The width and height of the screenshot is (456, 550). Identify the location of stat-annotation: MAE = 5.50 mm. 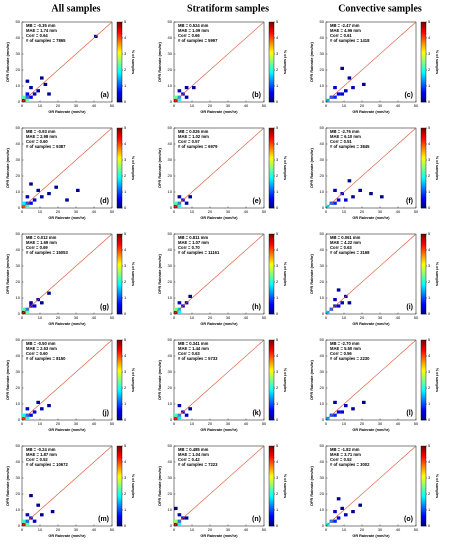
(345, 348).